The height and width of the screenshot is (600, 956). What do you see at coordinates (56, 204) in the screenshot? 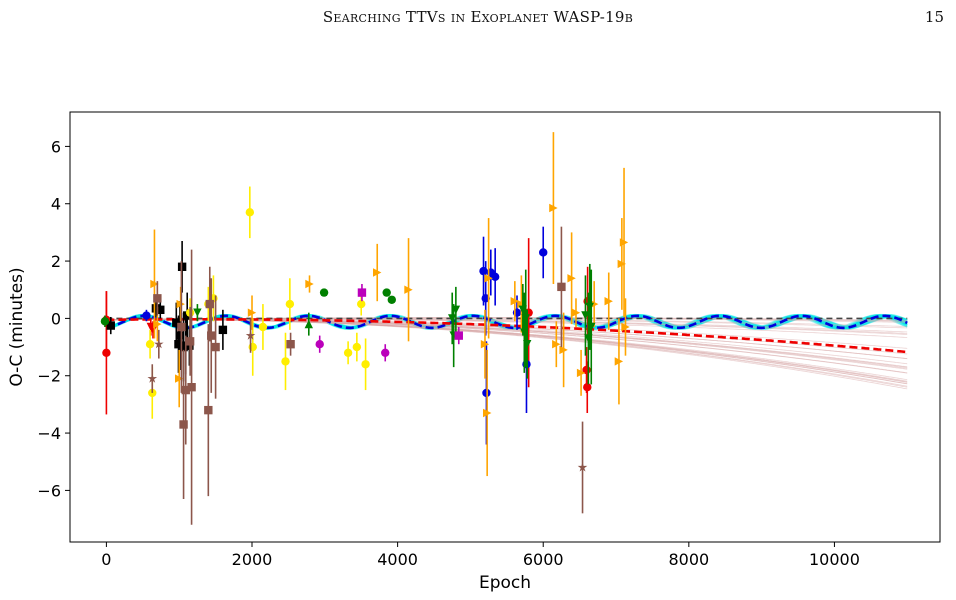
I see `y-tick-label: 4` at bounding box center [56, 204].